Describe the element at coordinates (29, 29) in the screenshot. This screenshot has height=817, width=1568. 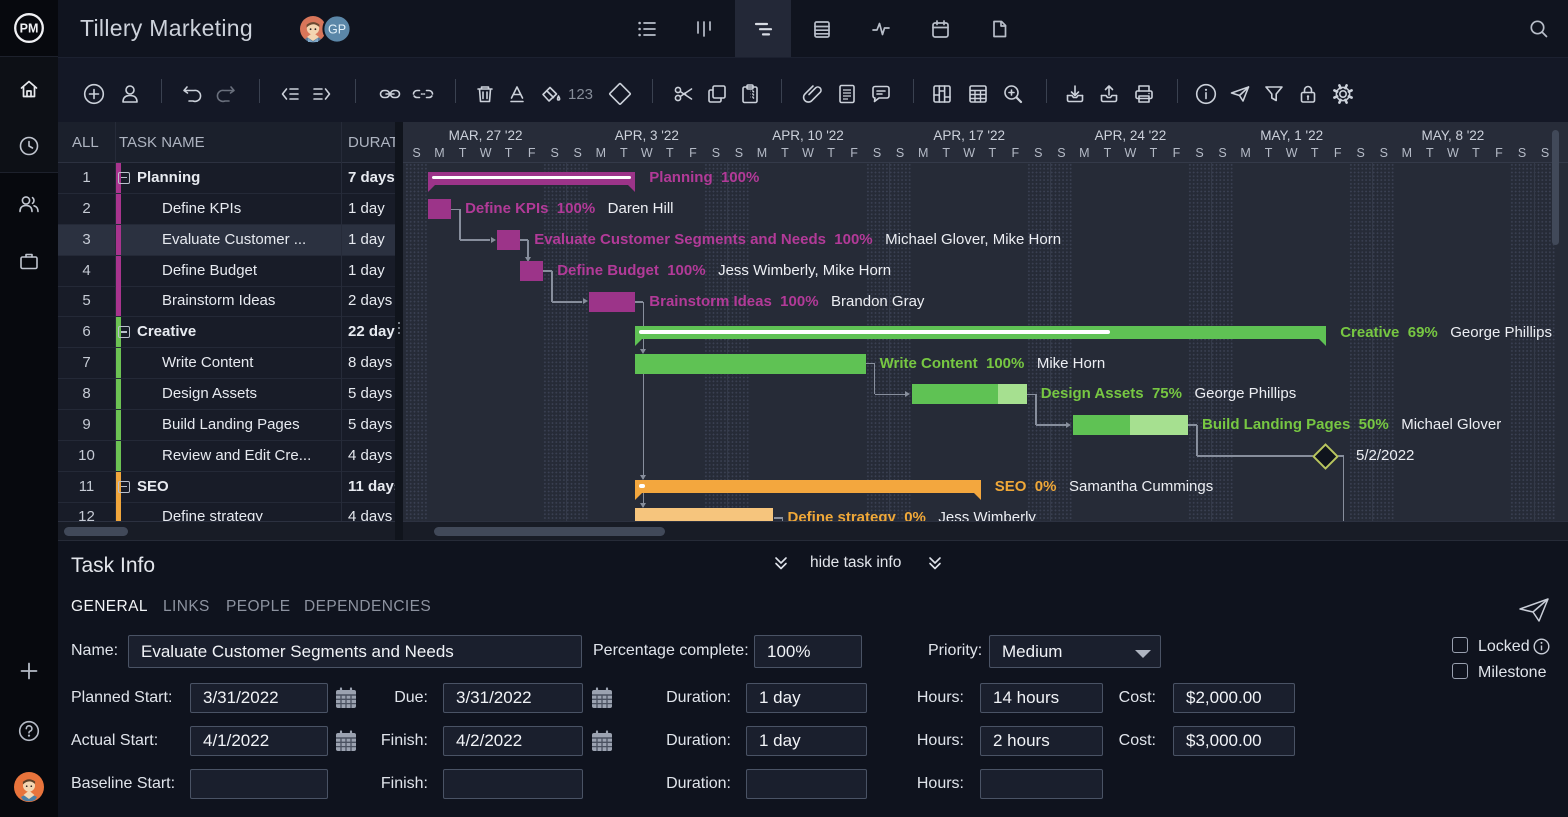
I see `svg-text: PM` at that location.